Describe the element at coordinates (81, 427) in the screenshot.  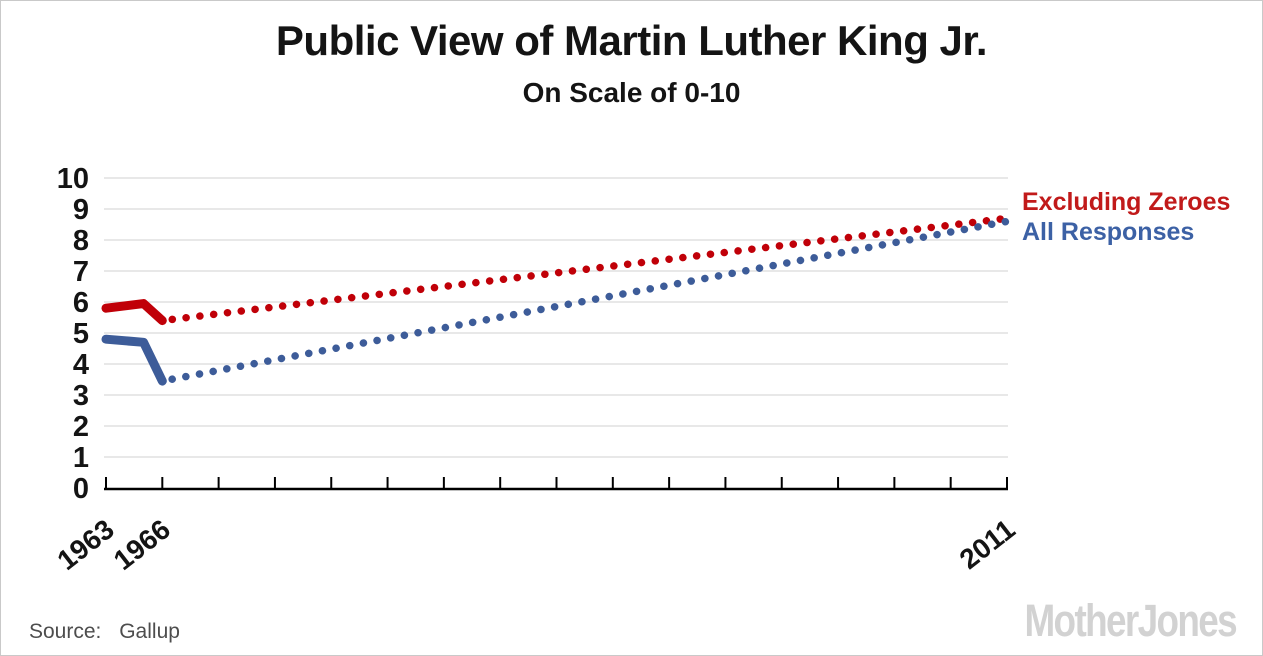
I see `y-axis-tick-label: 2` at that location.